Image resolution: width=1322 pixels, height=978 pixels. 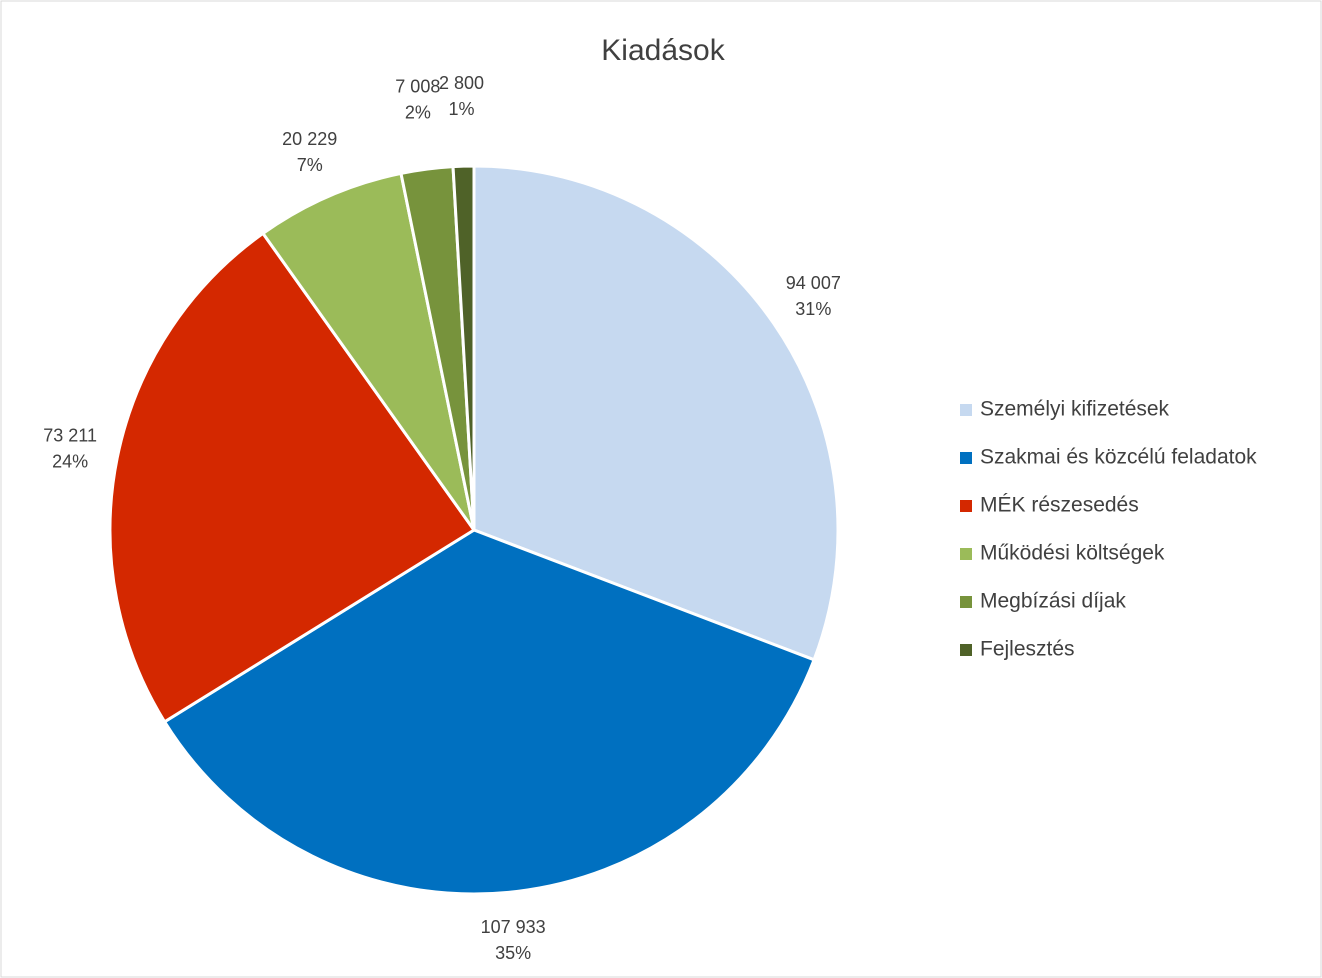 What do you see at coordinates (513, 927) in the screenshot?
I see `data-label-value: 107 933` at bounding box center [513, 927].